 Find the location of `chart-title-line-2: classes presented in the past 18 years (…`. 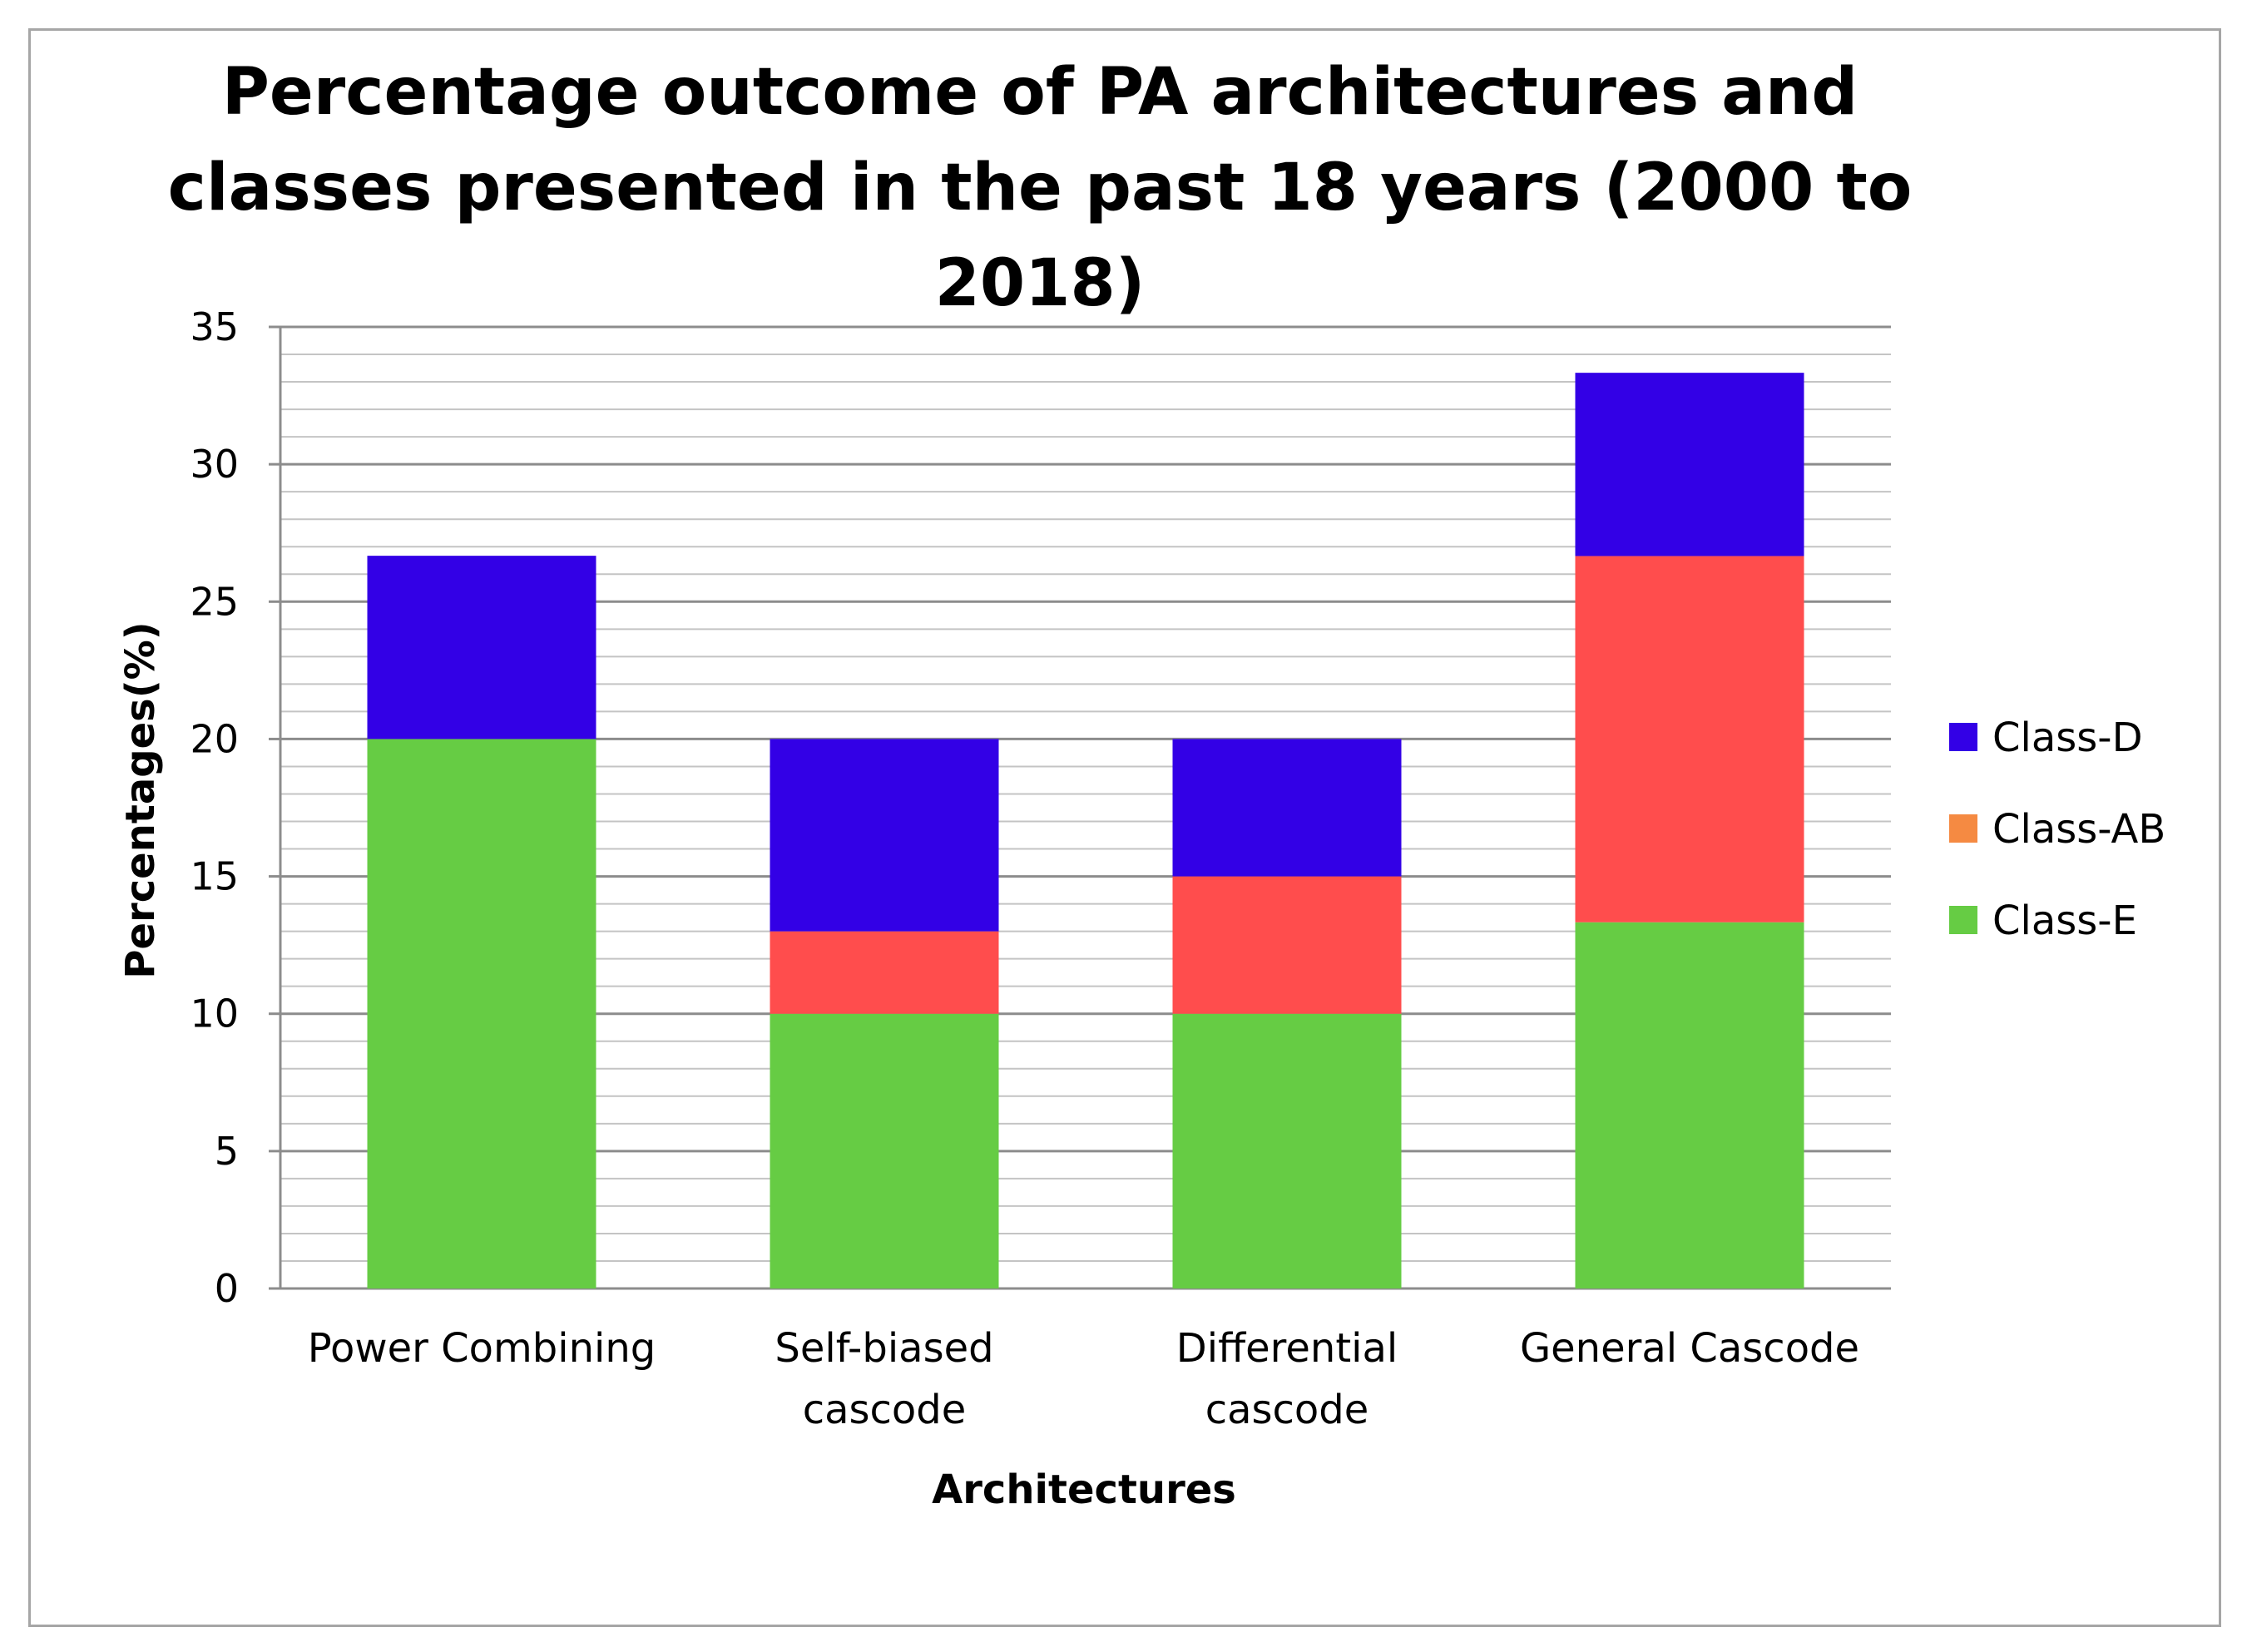

chart-title-line-2: classes presented in the past 18 years (… is located at coordinates (1040, 188).